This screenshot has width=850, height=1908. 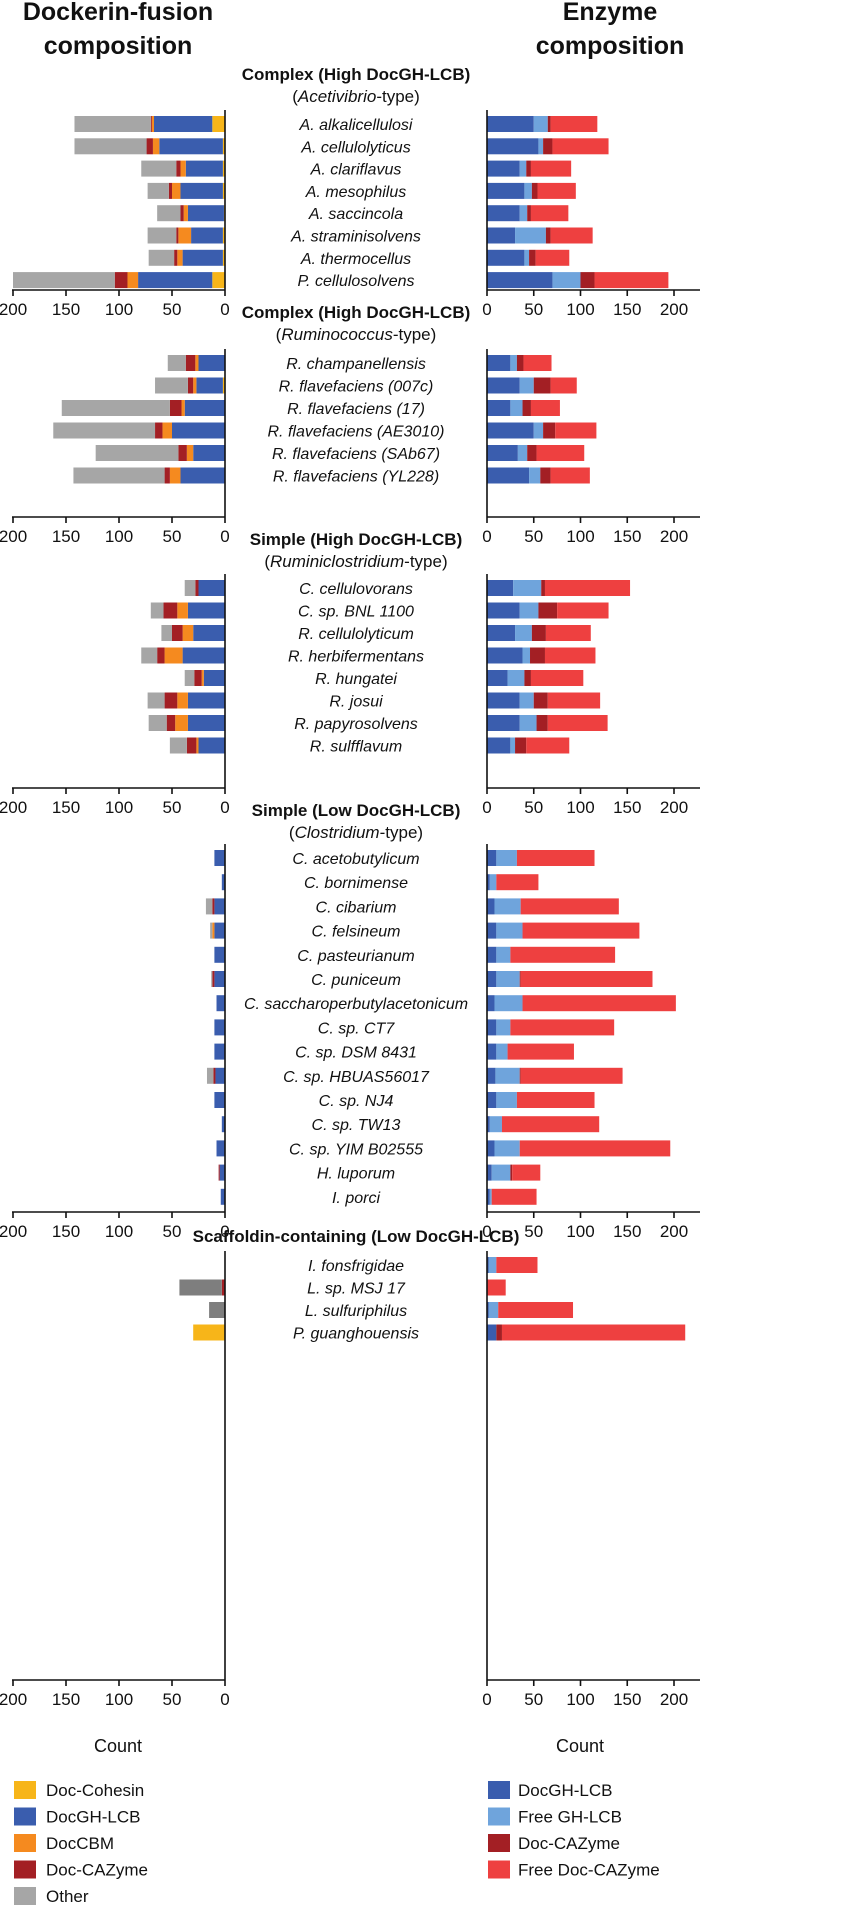 I want to click on legend-swatch-doc_cazyme, so click(x=25, y=1869).